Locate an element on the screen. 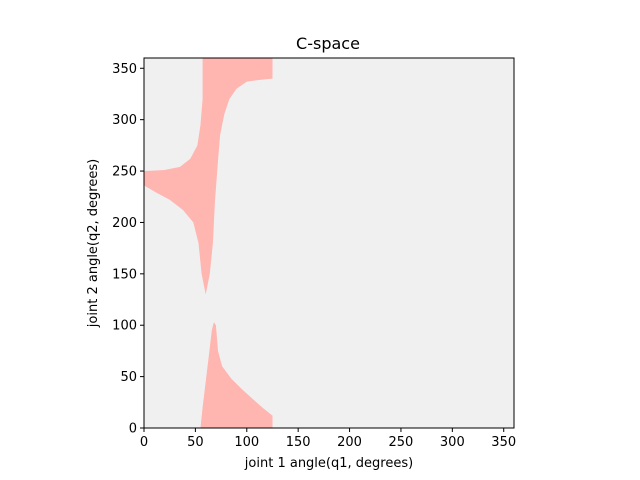  y-axis-label: joint 2 angle(q2, degrees) is located at coordinates (93, 243).